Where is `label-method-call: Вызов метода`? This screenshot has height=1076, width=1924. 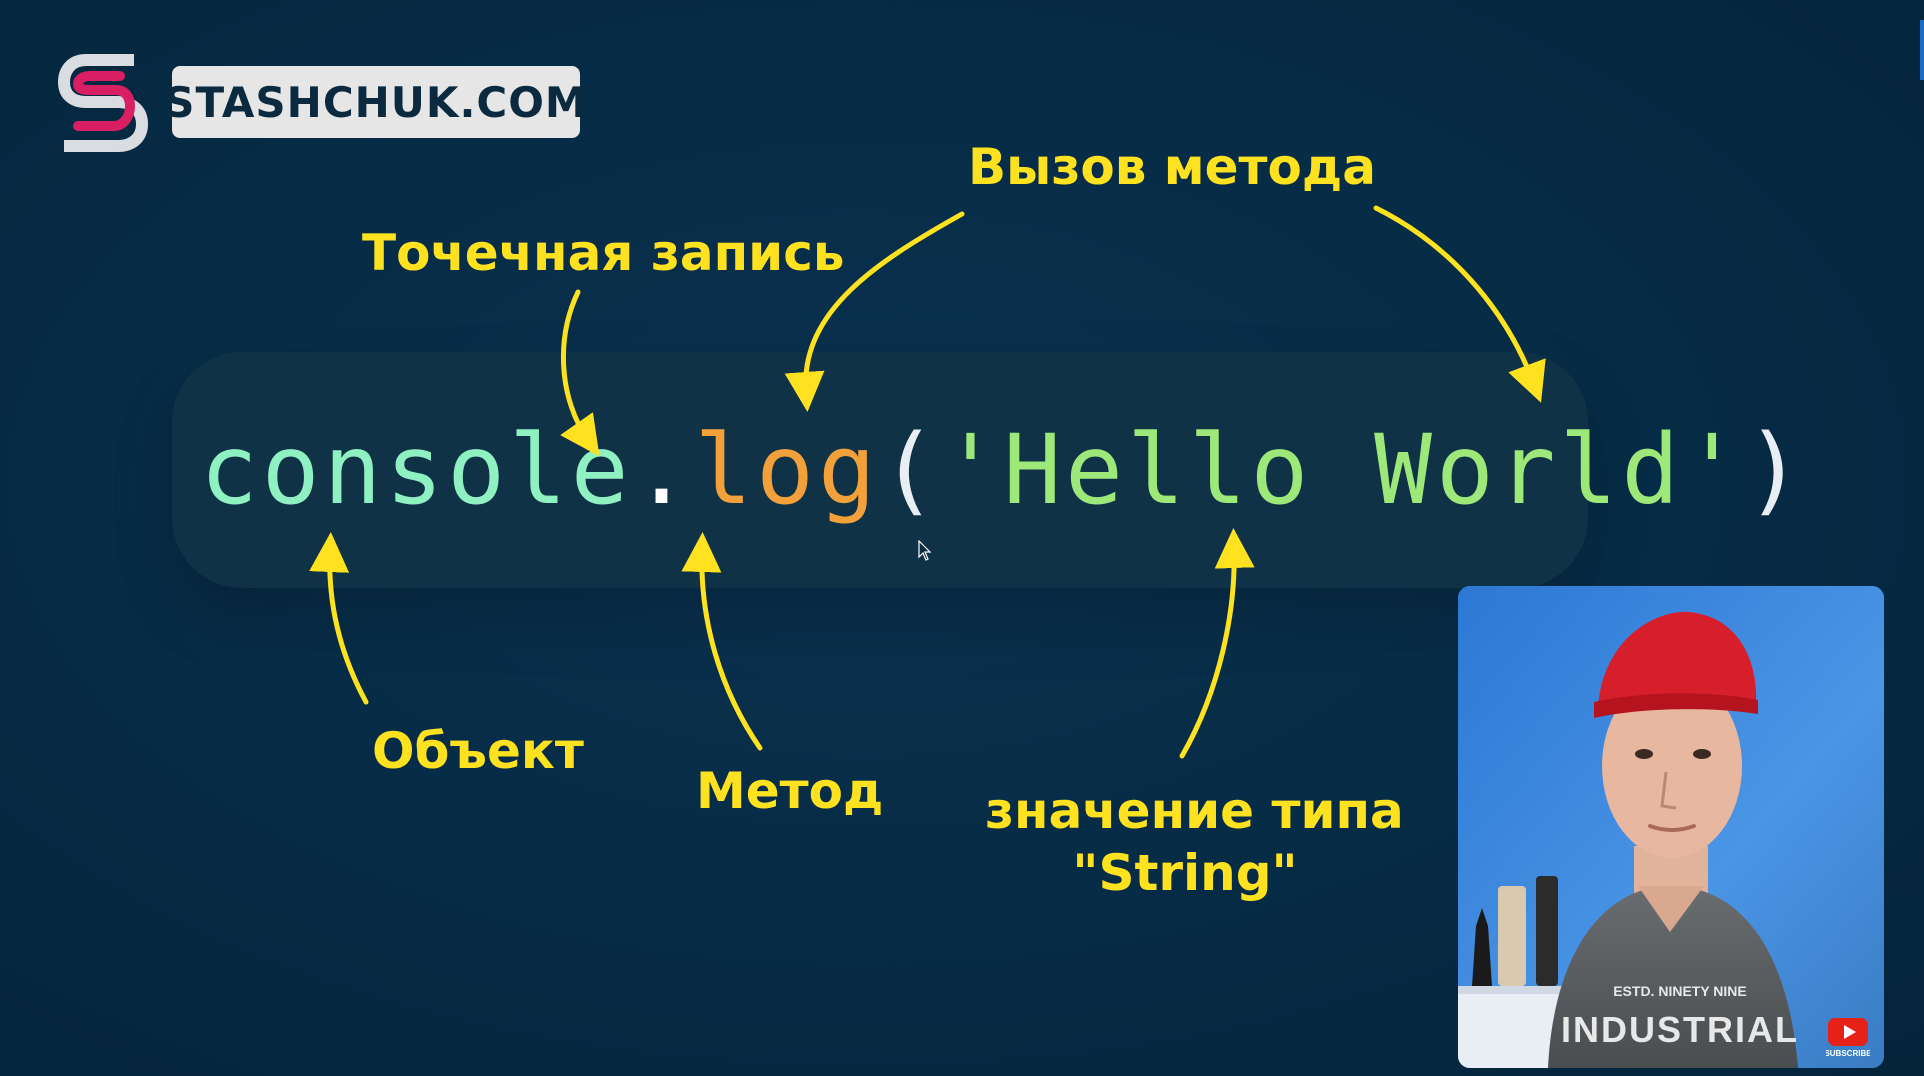
label-method-call: Вызов метода is located at coordinates (1172, 167).